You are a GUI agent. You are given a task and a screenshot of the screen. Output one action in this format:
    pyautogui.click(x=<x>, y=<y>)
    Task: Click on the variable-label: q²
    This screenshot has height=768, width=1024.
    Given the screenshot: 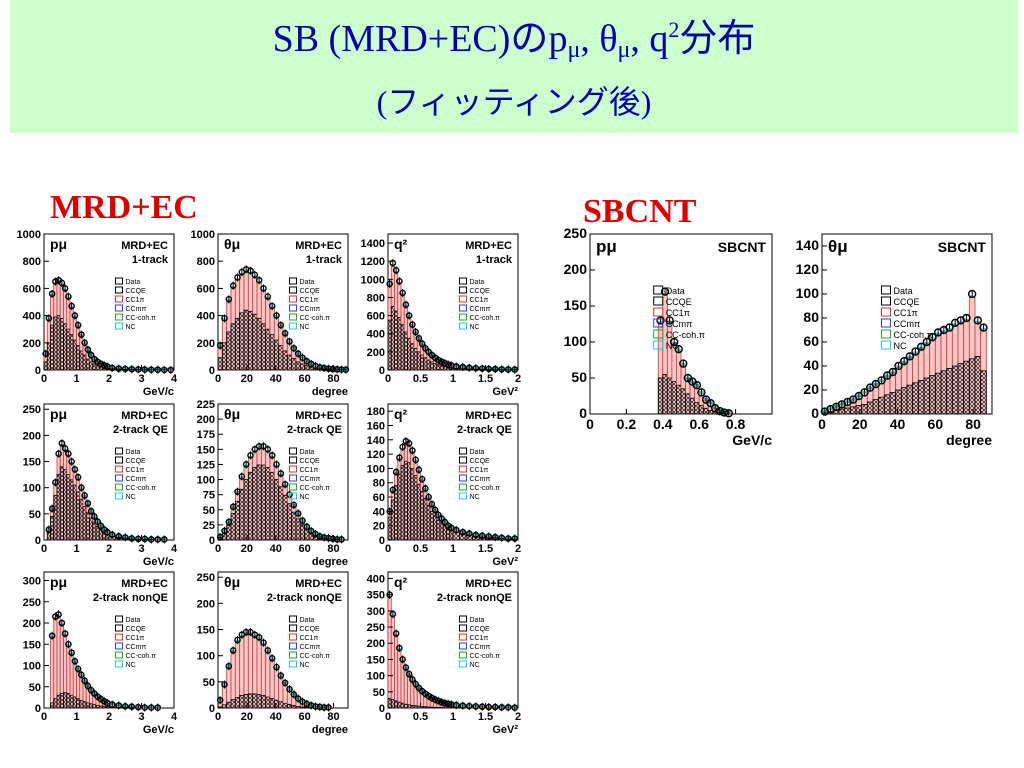 What is the action you would take?
    pyautogui.click(x=401, y=582)
    